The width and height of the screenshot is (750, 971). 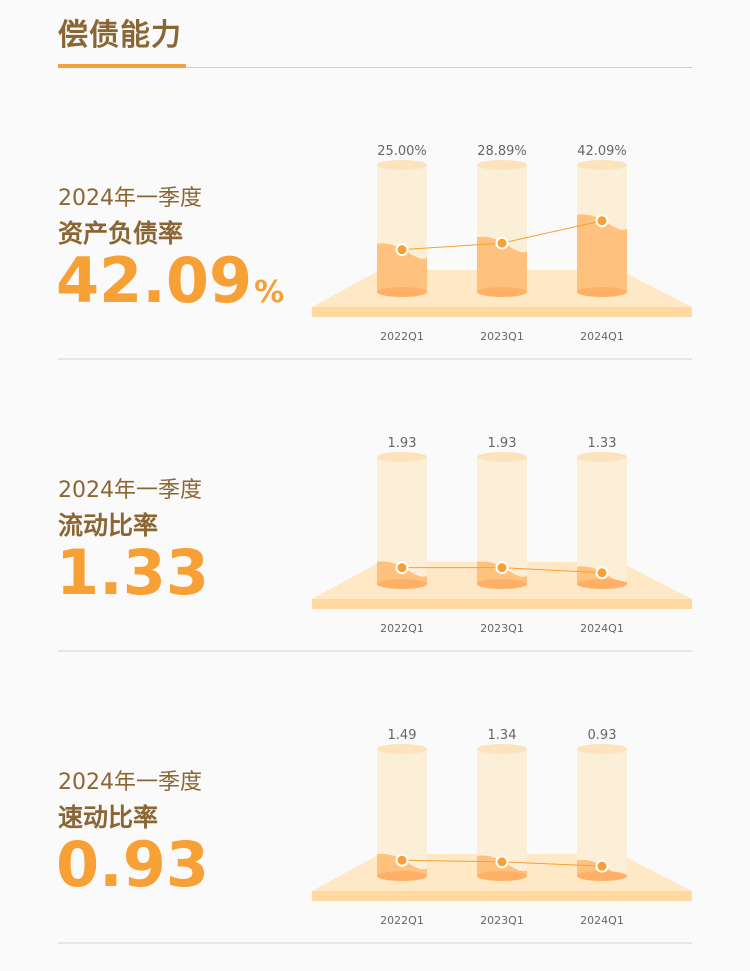 I want to click on title-divider, so click(x=375, y=67).